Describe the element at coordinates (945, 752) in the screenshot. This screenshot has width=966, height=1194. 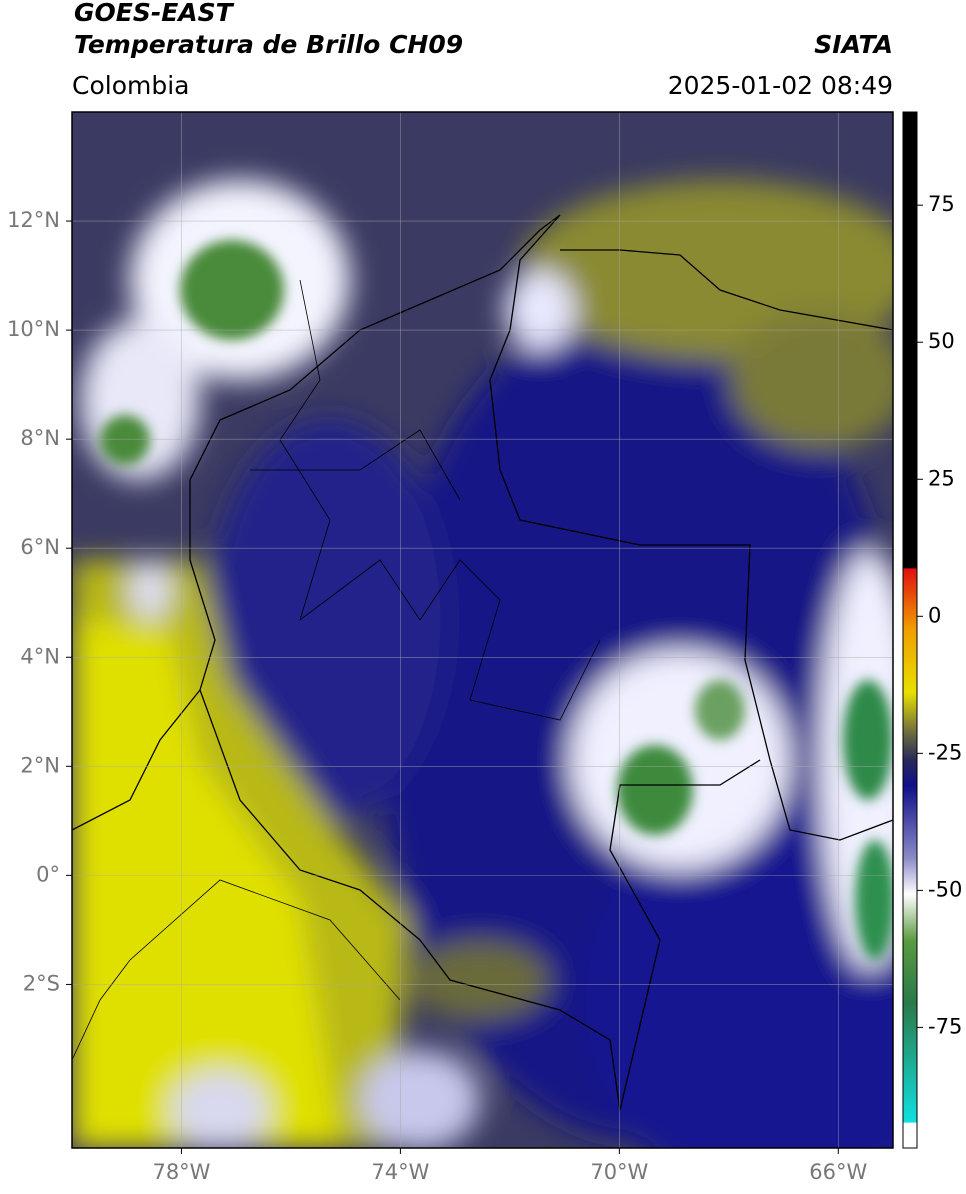
I see `colorbar-tick-label: -25` at that location.